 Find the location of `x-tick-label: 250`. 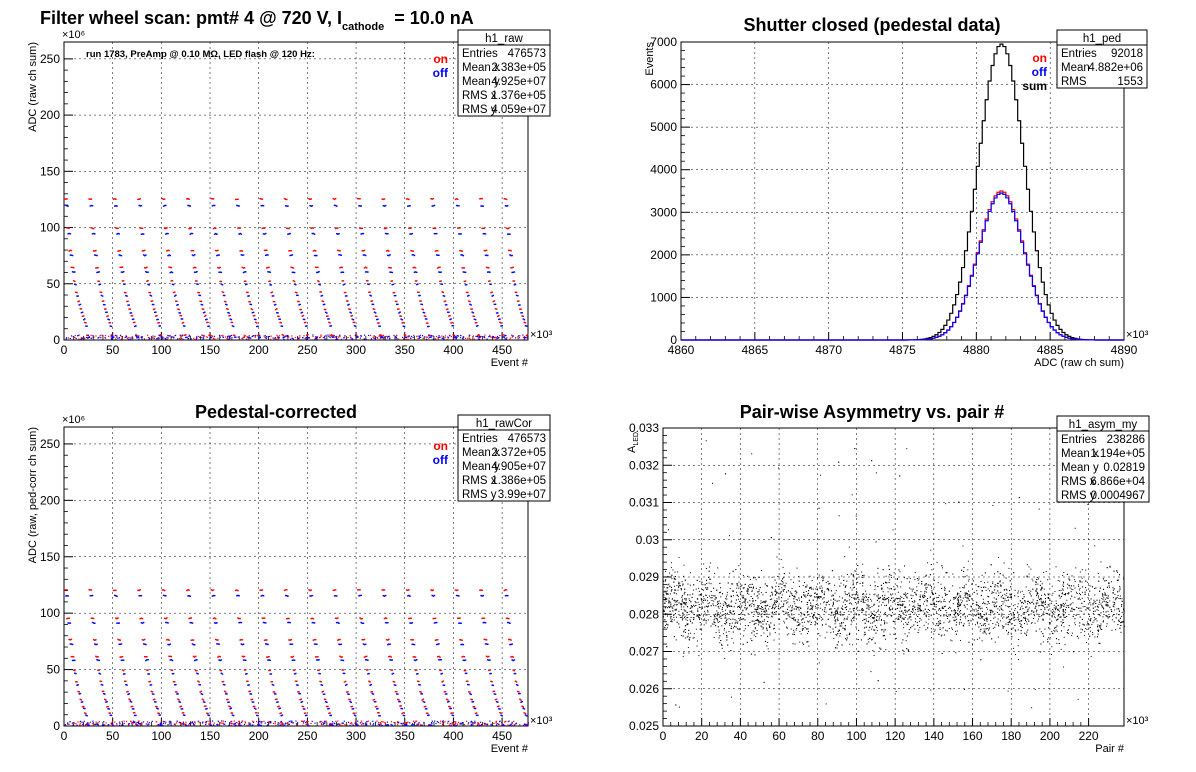

x-tick-label: 250 is located at coordinates (307, 736).